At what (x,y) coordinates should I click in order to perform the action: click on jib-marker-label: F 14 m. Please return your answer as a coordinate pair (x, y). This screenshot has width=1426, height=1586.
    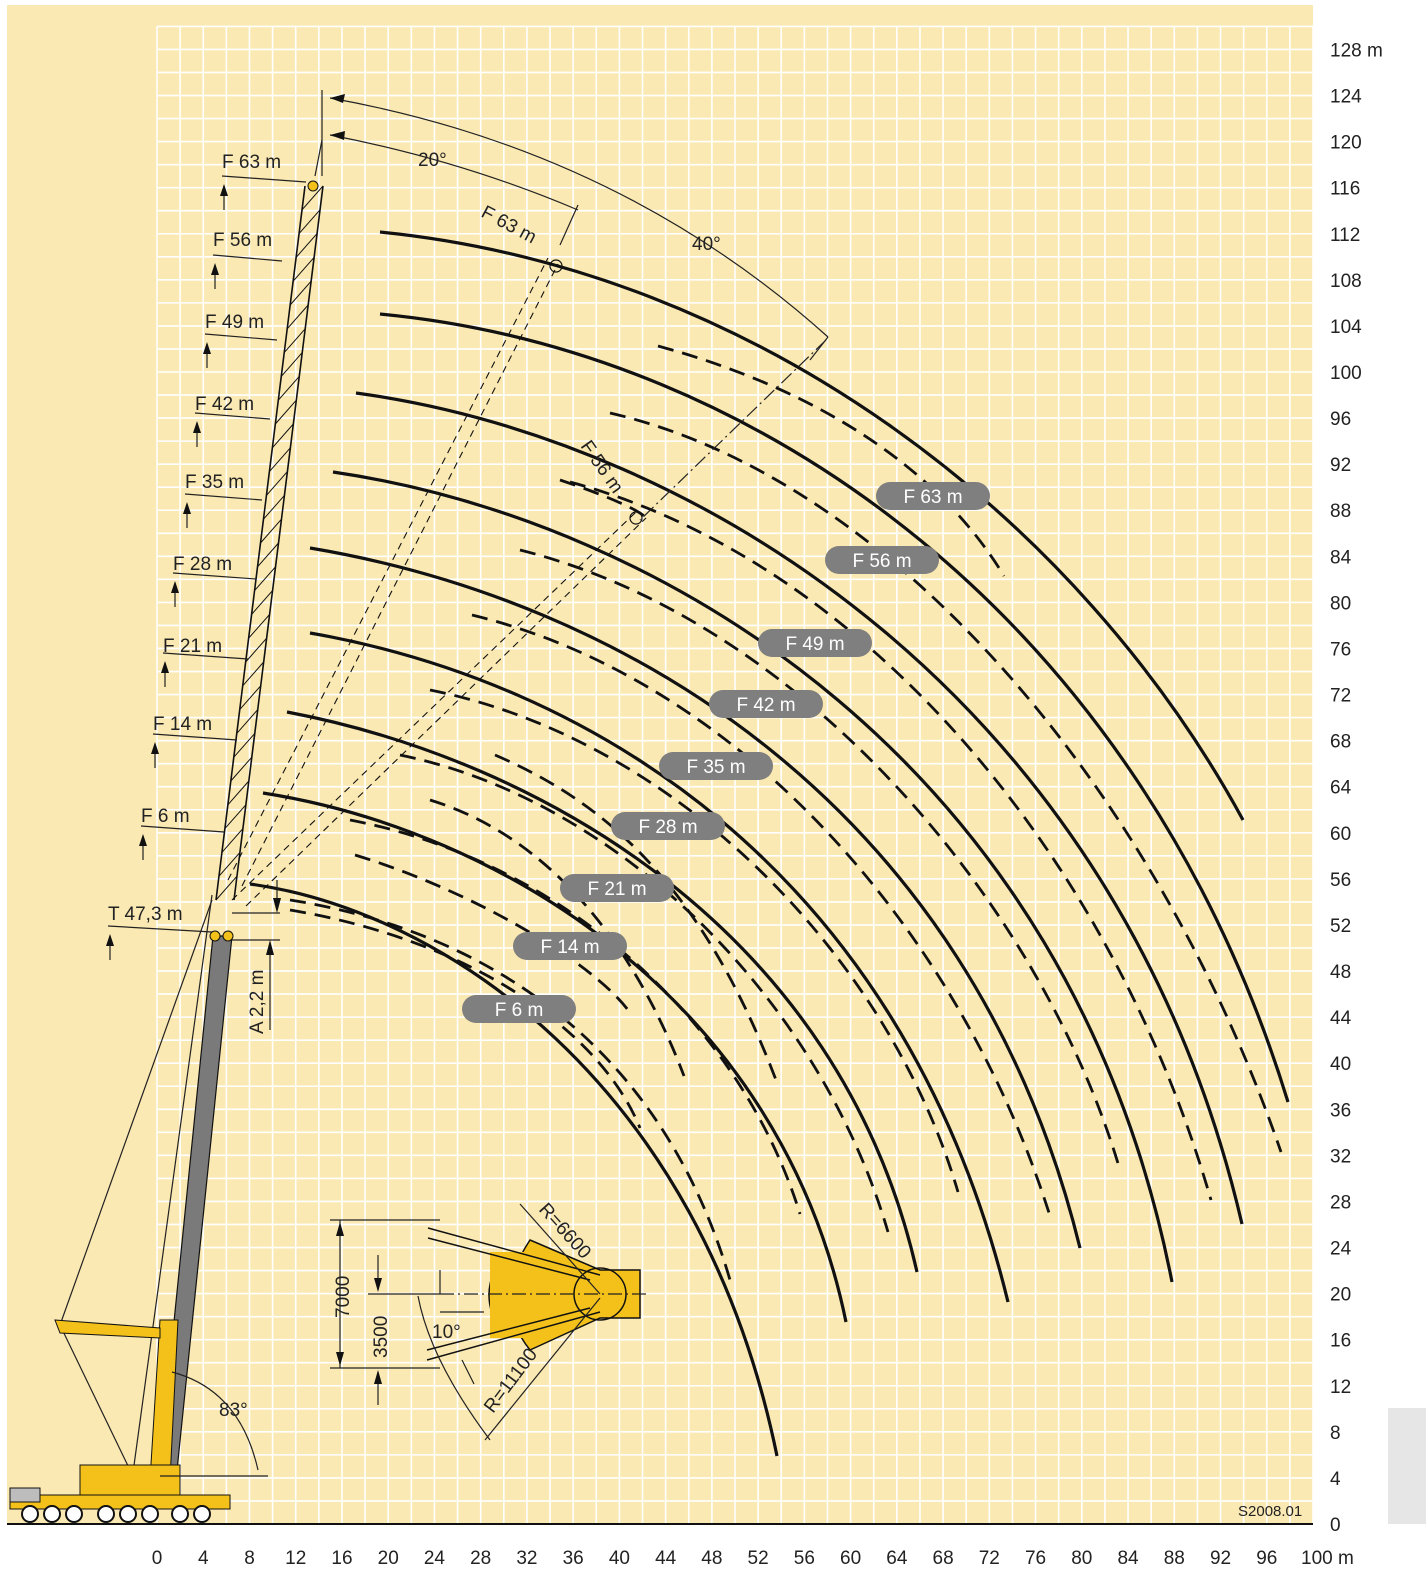
    Looking at the image, I should click on (182, 724).